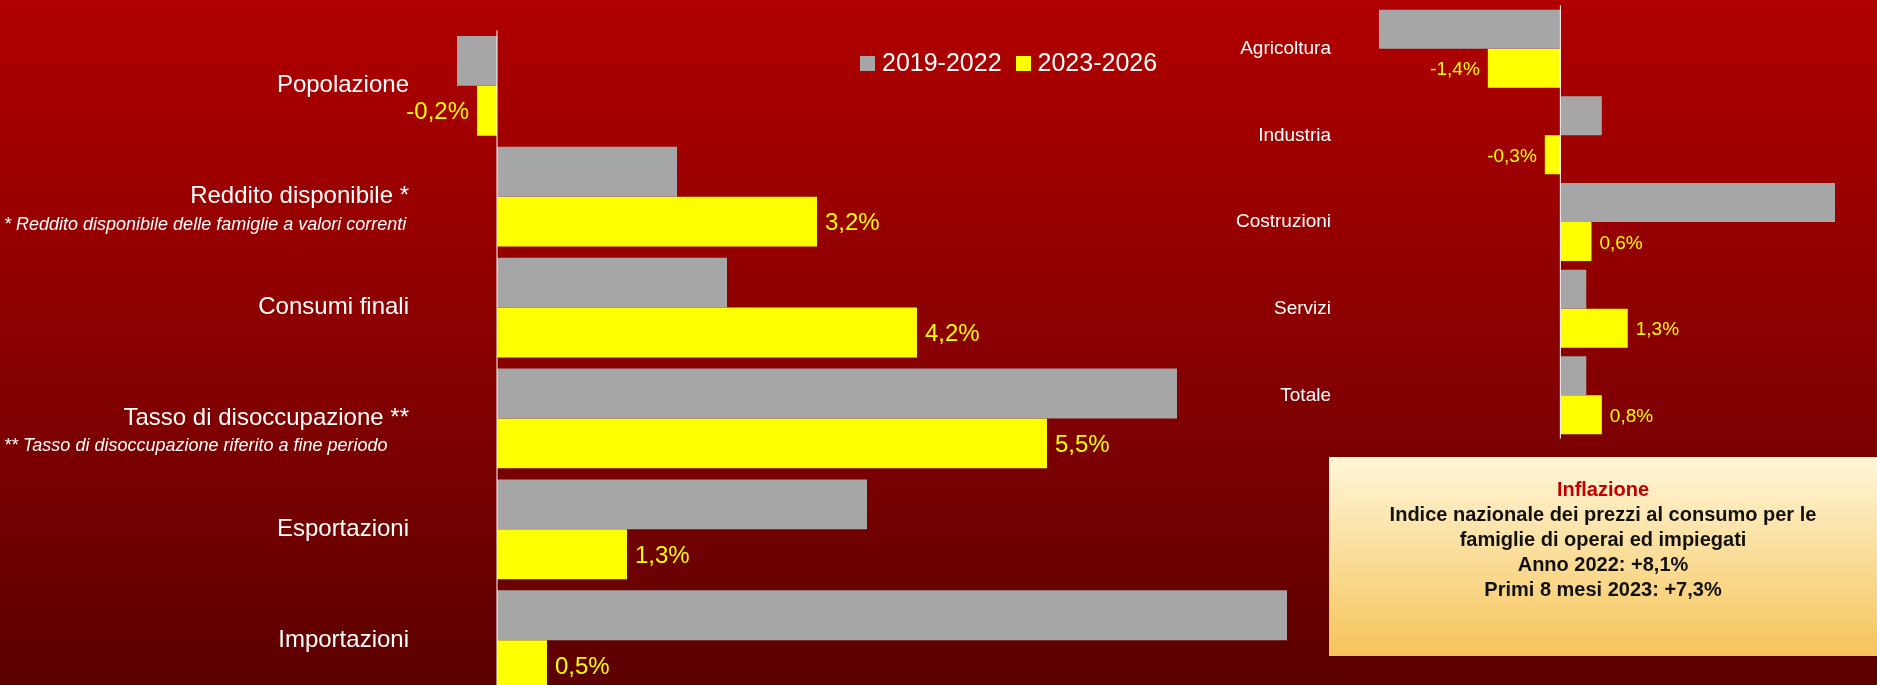 Image resolution: width=1877 pixels, height=685 pixels. I want to click on data-label: 3,2%, so click(852, 222).